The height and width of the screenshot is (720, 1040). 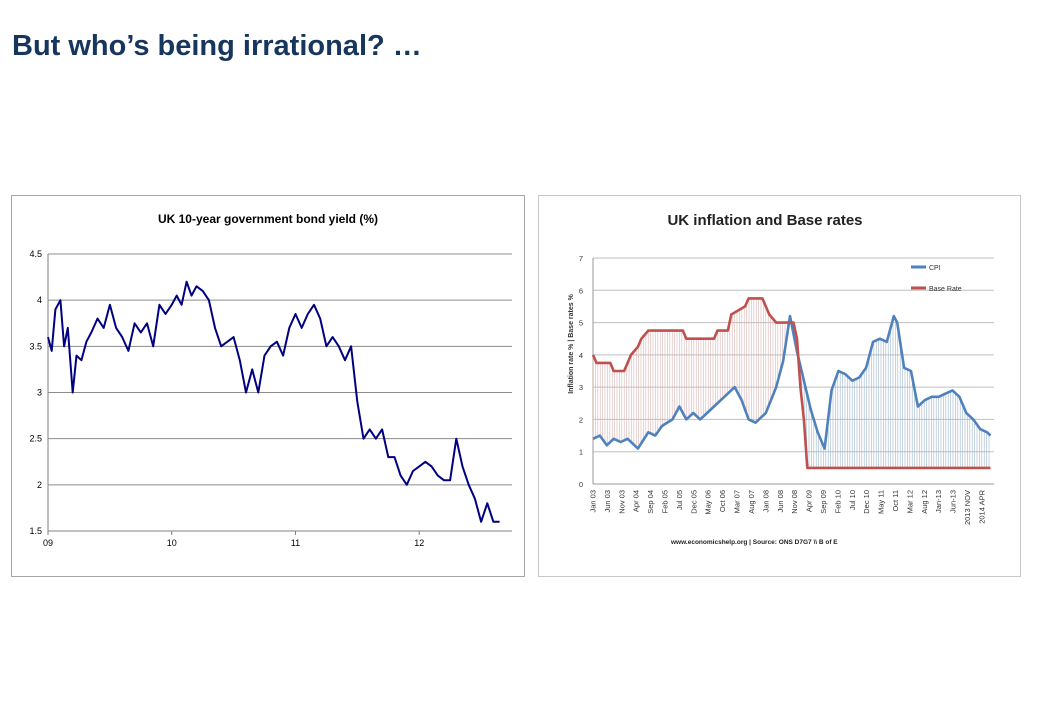 What do you see at coordinates (581, 452) in the screenshot?
I see `inflation-y-tick-label: 1` at bounding box center [581, 452].